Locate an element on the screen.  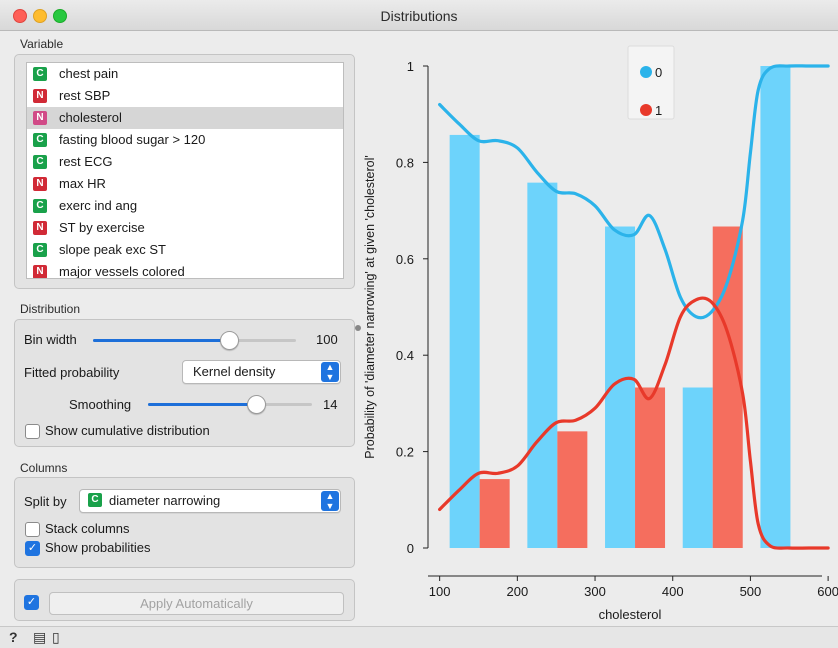
show-cumulative-label: Show cumulative distribution is located at coordinates (127, 430).